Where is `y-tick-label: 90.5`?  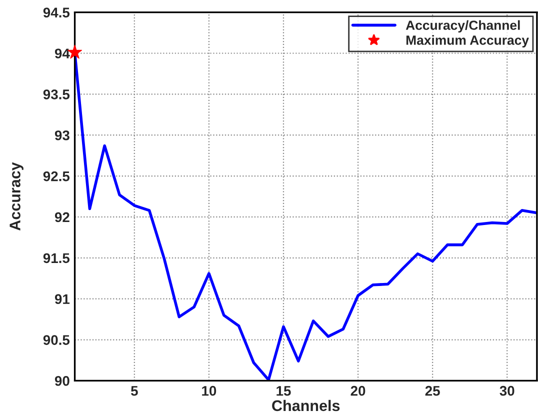
y-tick-label: 90.5 is located at coordinates (56, 340).